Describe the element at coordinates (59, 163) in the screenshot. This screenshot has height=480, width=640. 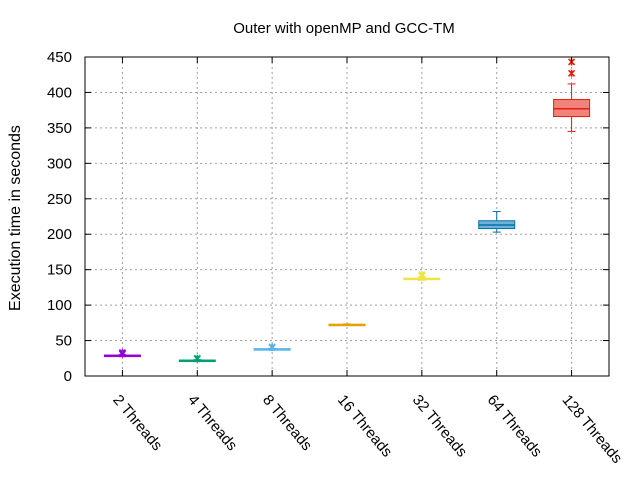
I see `y-tick-label: 300` at that location.